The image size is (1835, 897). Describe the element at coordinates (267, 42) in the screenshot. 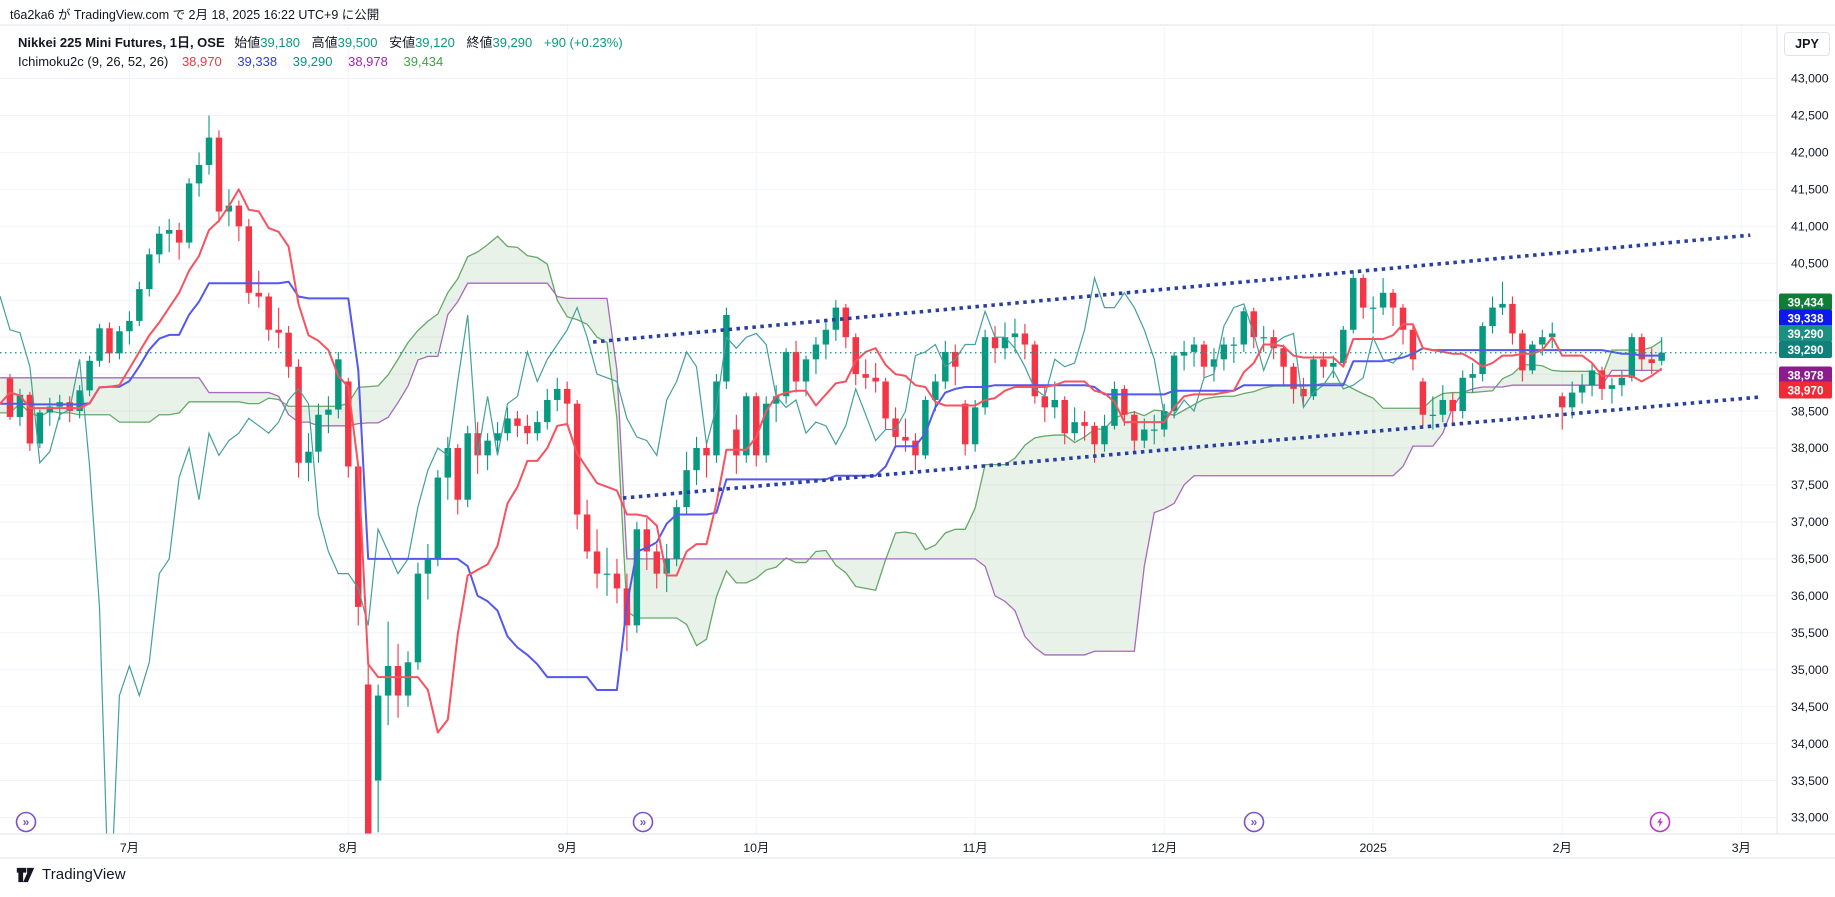

I see `ohlc-open: 始値39,180` at that location.